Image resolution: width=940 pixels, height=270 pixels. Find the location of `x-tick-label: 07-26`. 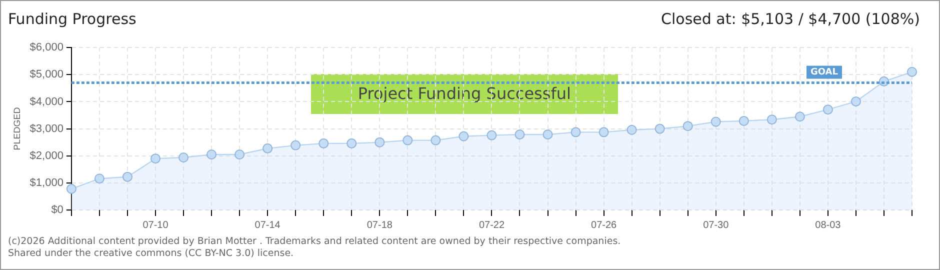

x-tick-label: 07-26 is located at coordinates (604, 225).